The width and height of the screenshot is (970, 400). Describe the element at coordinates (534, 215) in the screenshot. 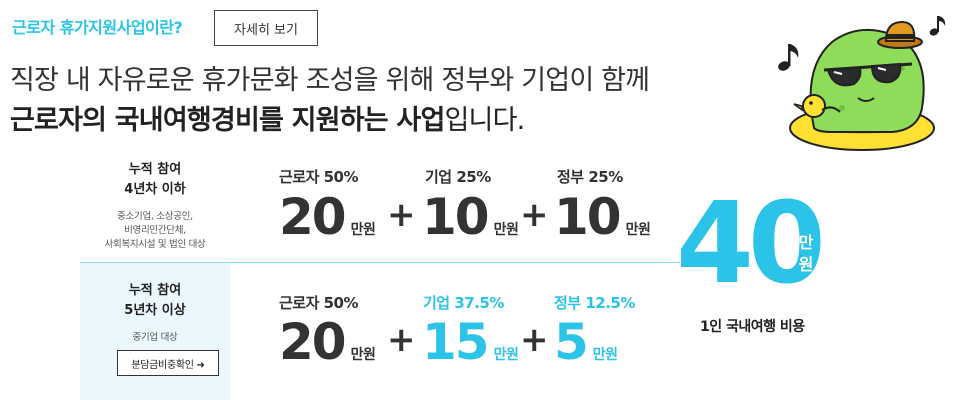

I see `row-1-plus-2: +` at that location.